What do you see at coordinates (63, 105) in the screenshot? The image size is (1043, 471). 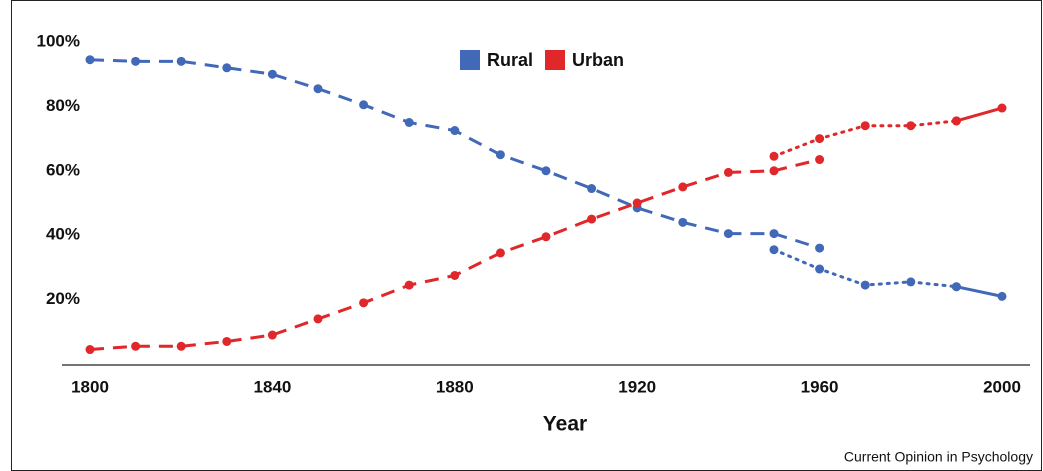 I see `y-tick-label: 80%` at bounding box center [63, 105].